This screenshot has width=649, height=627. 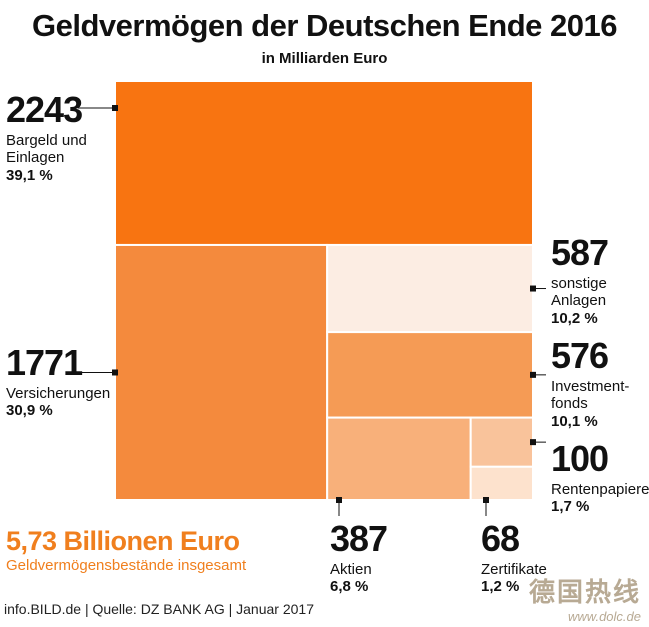 What do you see at coordinates (351, 569) in the screenshot?
I see `data-label-name: Aktien` at bounding box center [351, 569].